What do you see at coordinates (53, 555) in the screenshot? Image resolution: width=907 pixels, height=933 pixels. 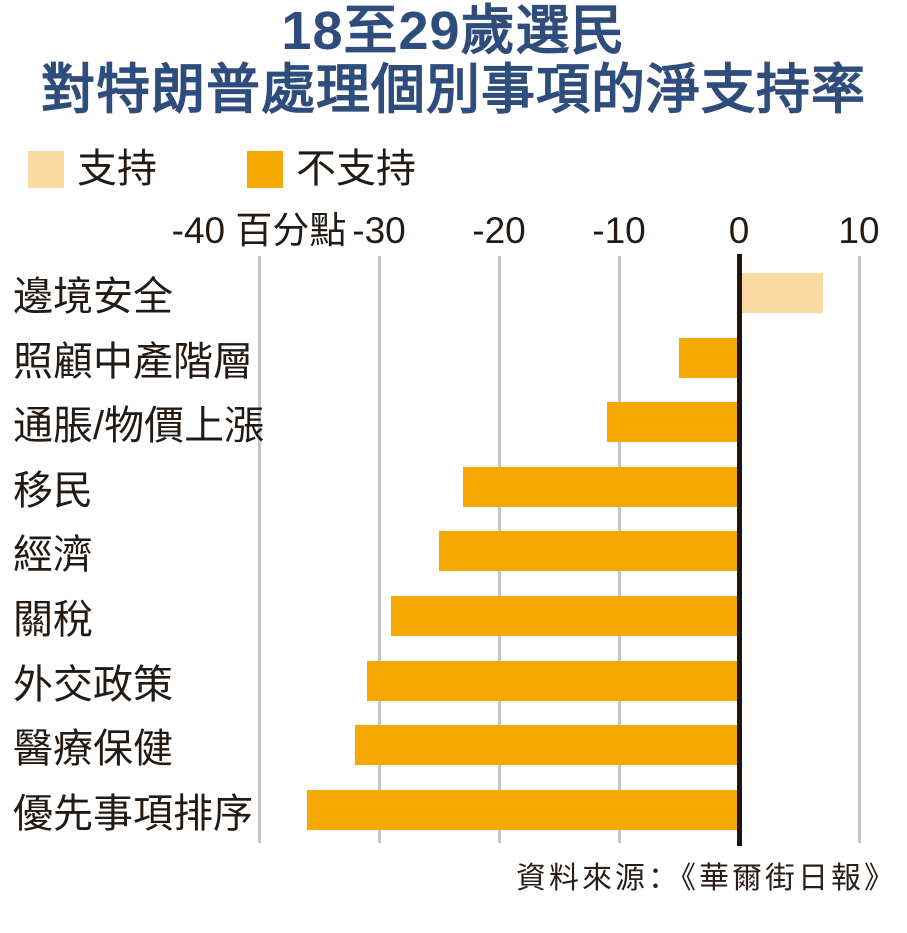 I see `category-label: 經濟` at bounding box center [53, 555].